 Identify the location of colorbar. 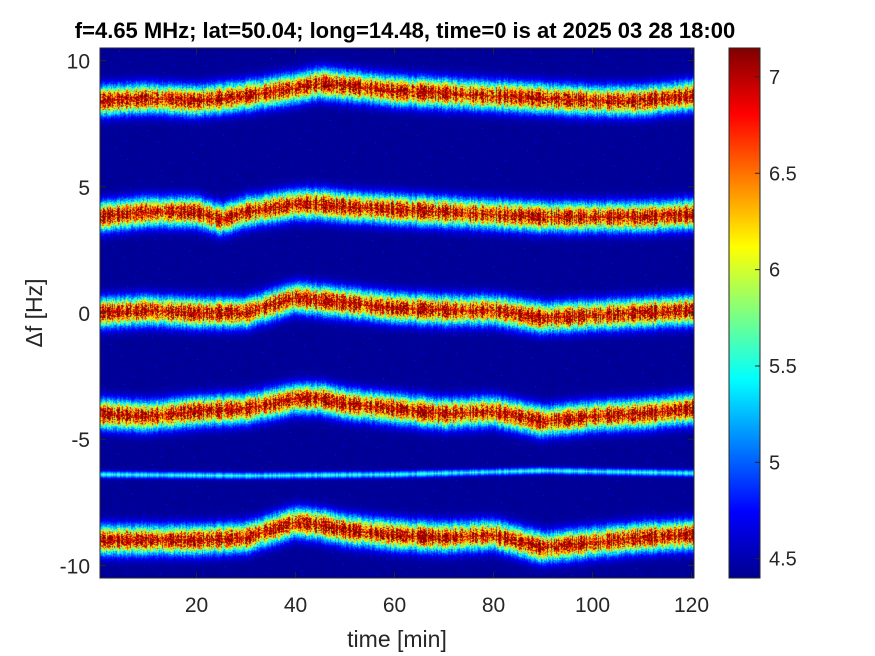
(744, 313).